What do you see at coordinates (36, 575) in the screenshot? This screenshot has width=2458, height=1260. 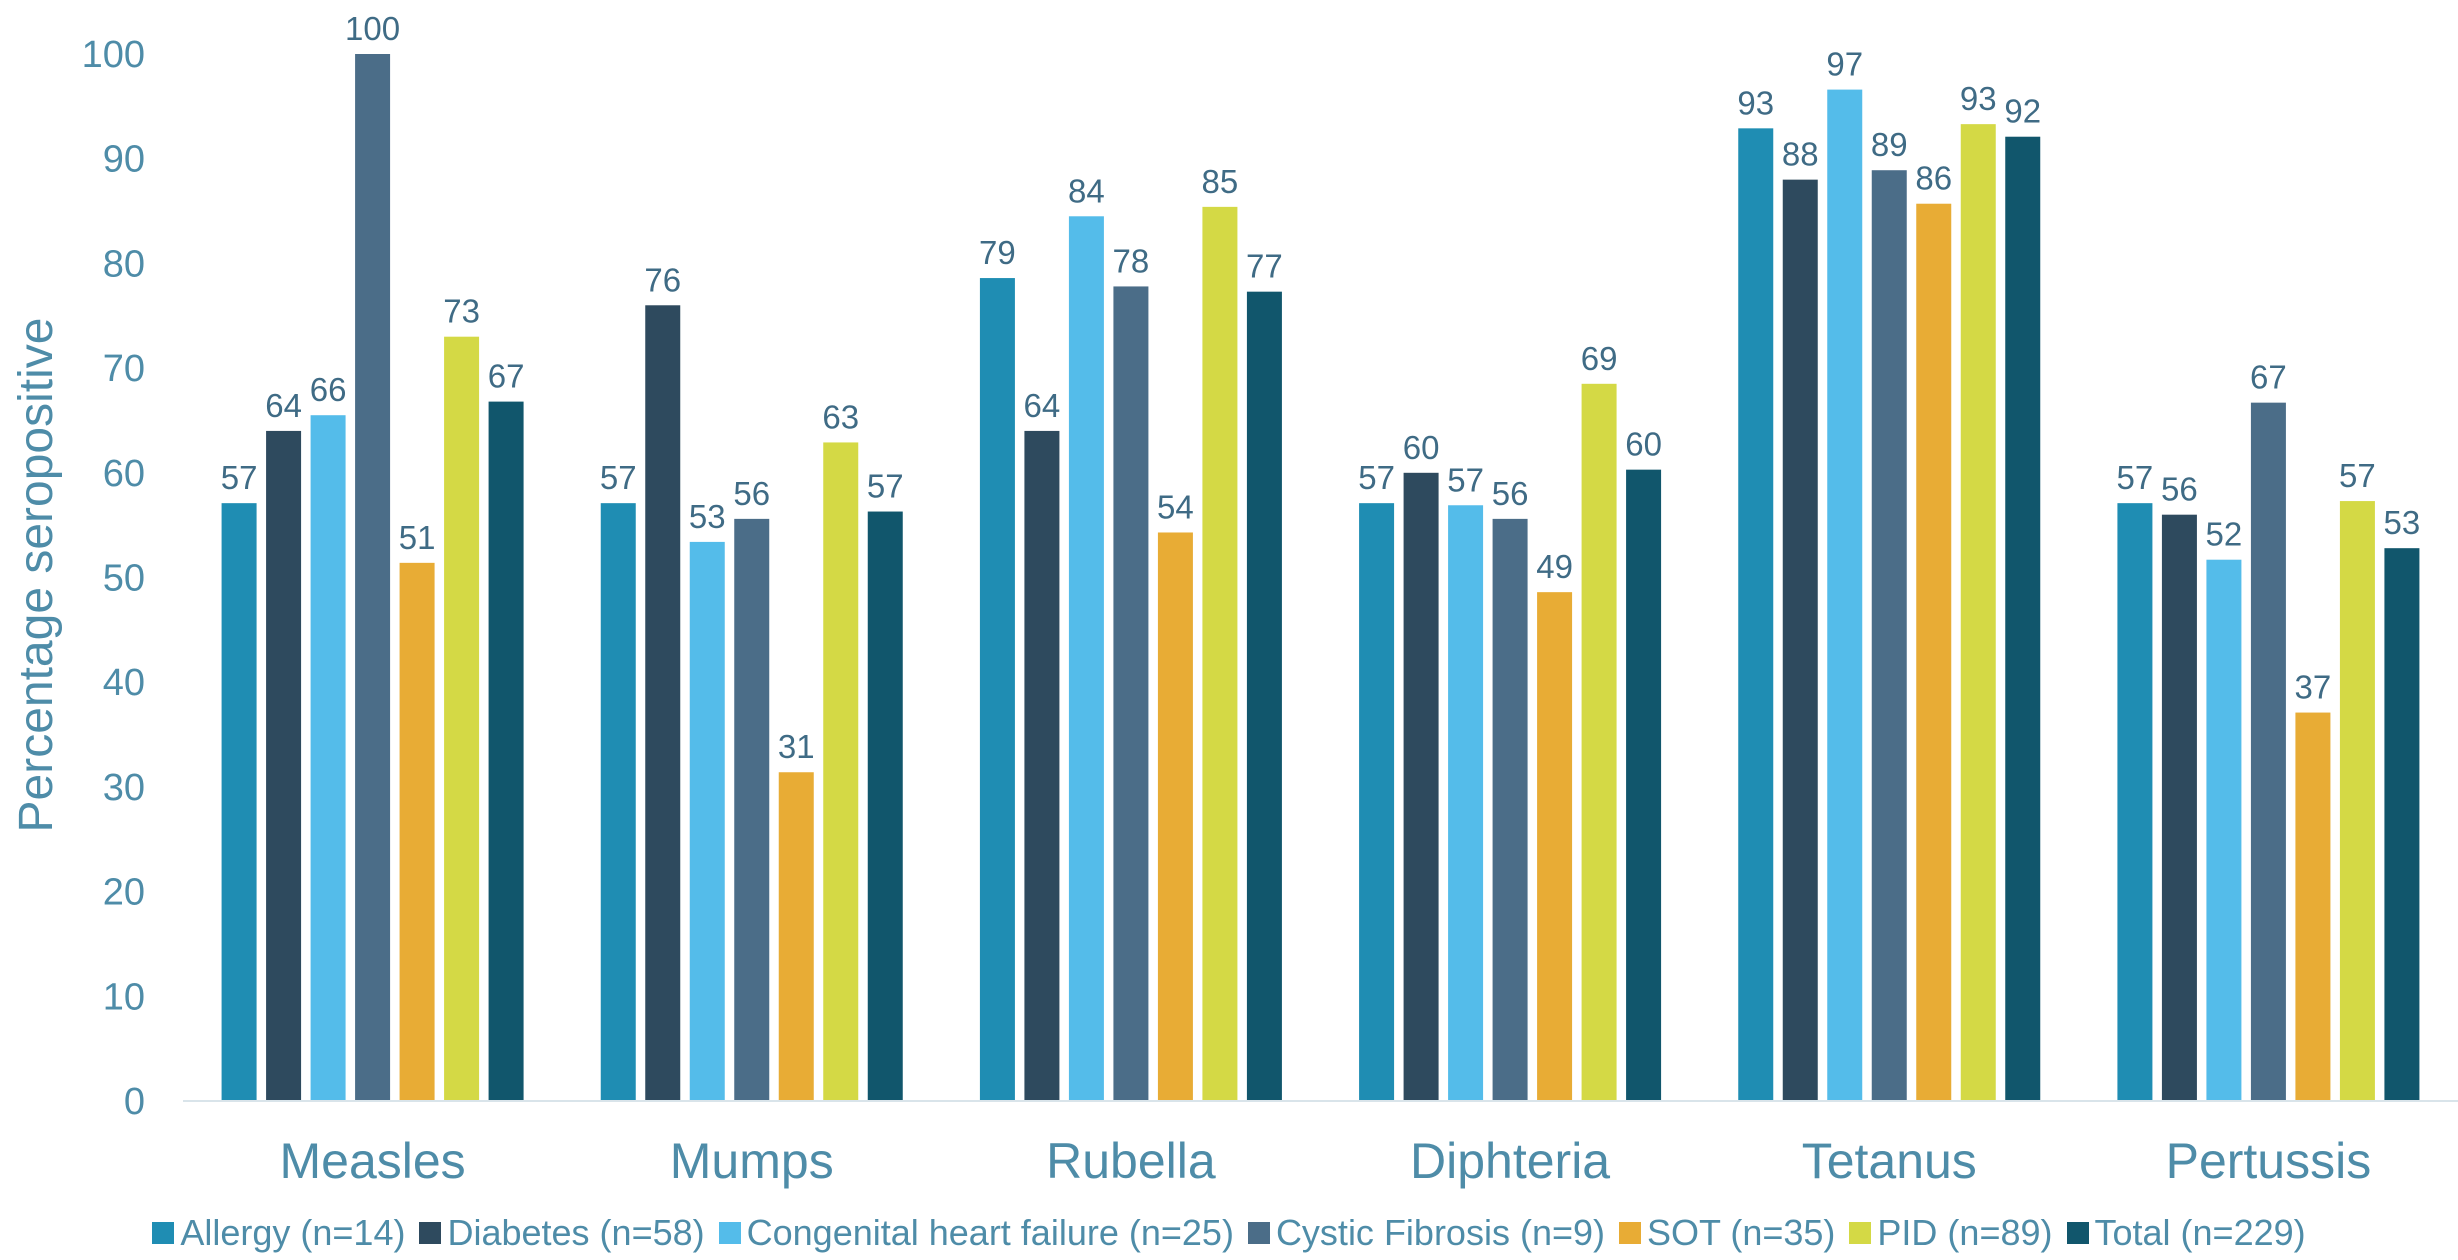 I see `y-axis-title: Percentage seropositive` at bounding box center [36, 575].